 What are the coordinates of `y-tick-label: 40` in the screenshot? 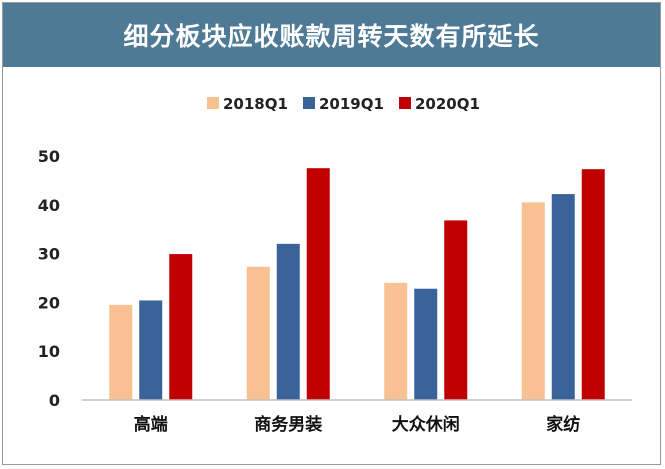 It's located at (49, 205).